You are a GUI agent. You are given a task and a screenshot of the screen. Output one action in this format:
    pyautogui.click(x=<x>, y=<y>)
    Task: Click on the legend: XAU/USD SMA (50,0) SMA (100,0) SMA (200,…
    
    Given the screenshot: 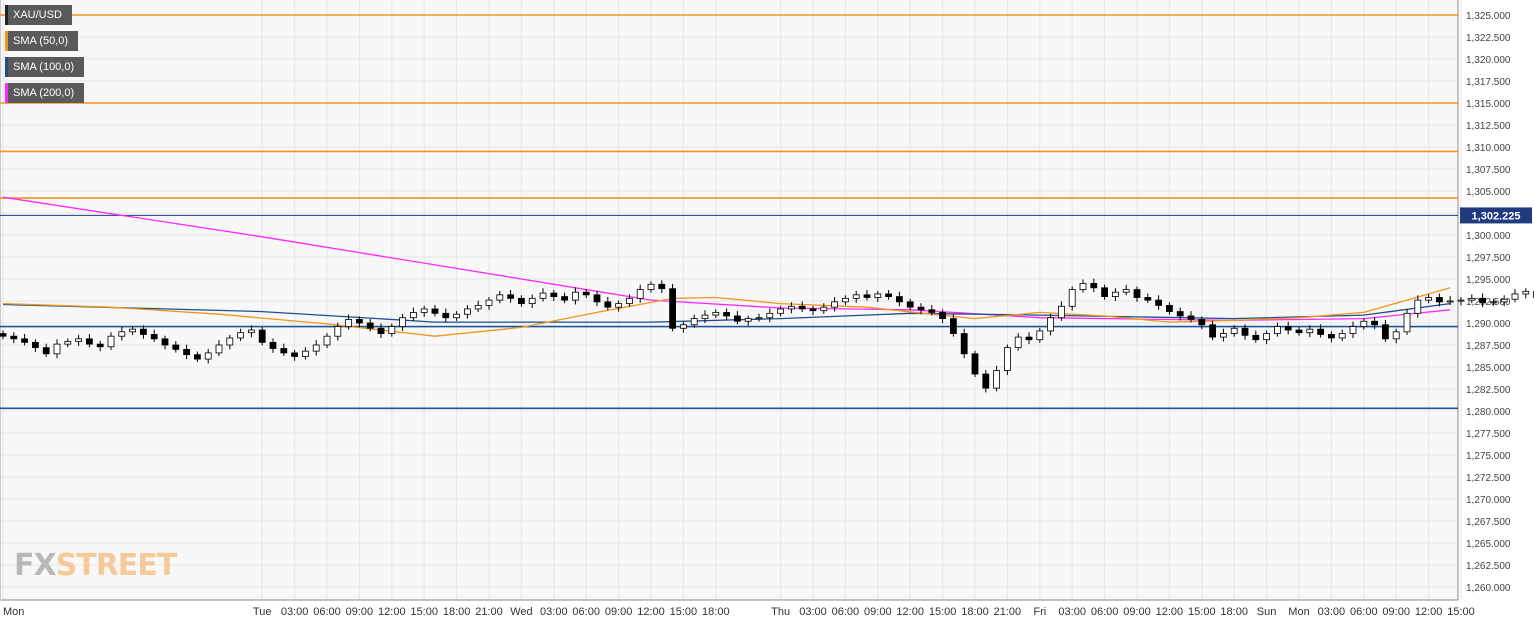 What is the action you would take?
    pyautogui.click(x=45, y=57)
    